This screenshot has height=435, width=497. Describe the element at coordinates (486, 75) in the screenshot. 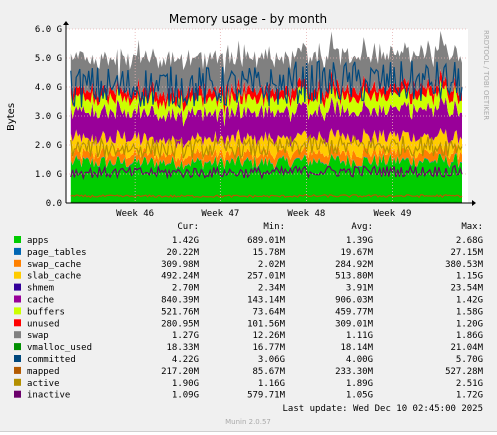

I see `rrdtool-credit: RRDTOOL / TOBI OETIKER` at that location.